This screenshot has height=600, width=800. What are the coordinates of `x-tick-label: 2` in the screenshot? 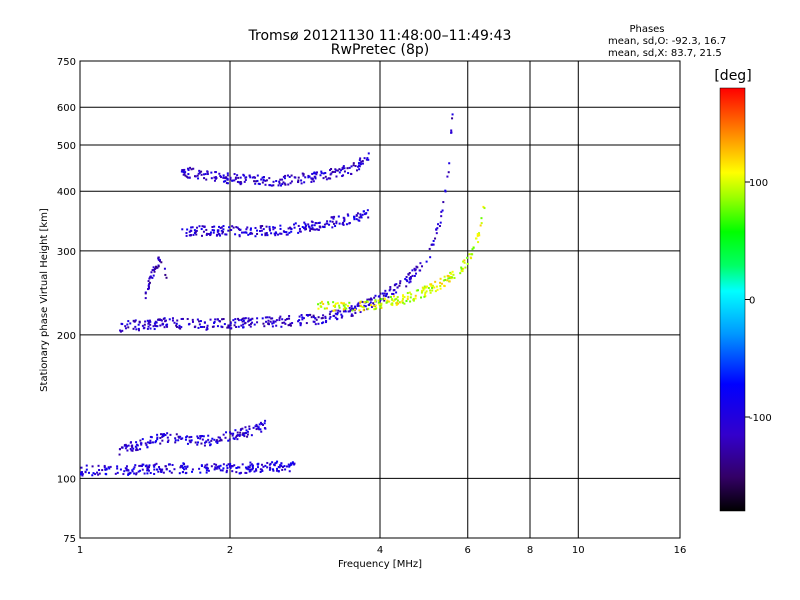 It's located at (230, 550).